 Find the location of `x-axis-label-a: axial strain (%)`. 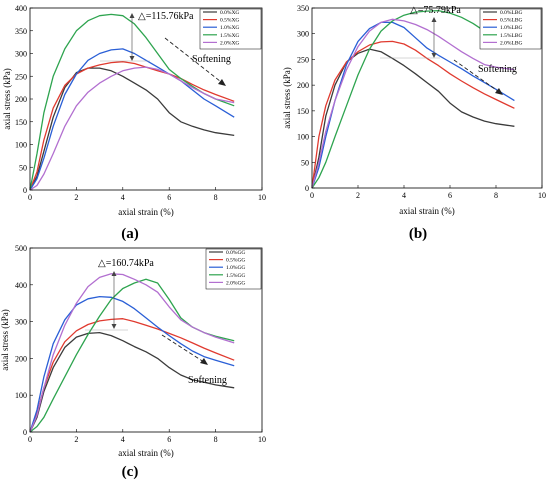

x-axis-label-a: axial strain (%) is located at coordinates (145, 212).